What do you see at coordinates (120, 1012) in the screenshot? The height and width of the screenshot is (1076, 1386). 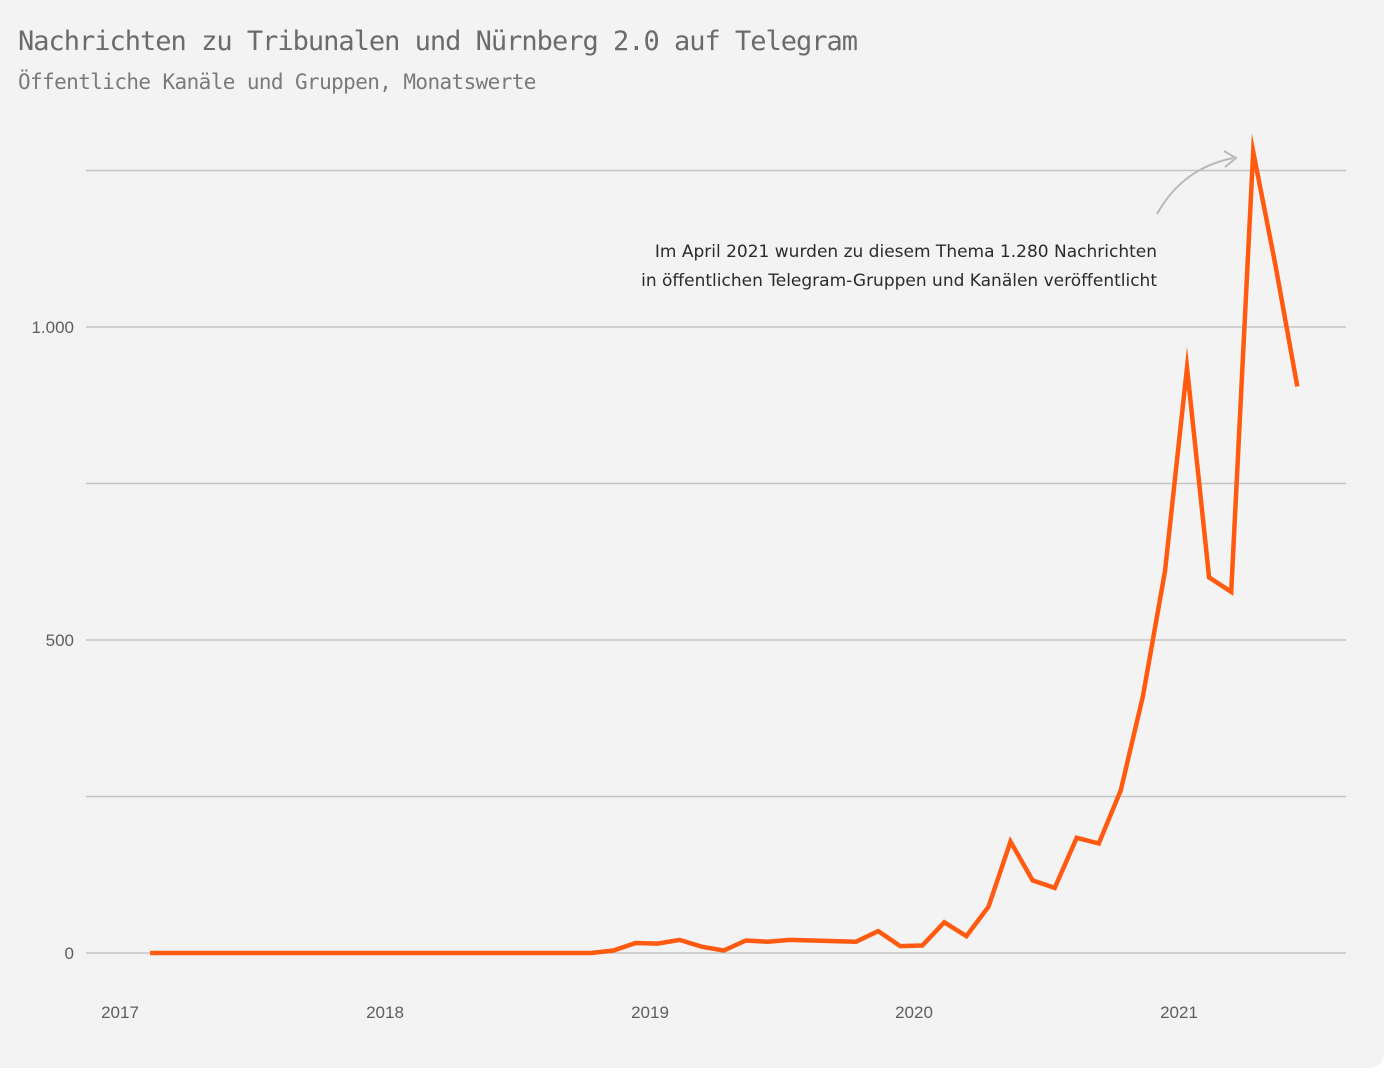 I see `x-tick-label: 2017` at bounding box center [120, 1012].